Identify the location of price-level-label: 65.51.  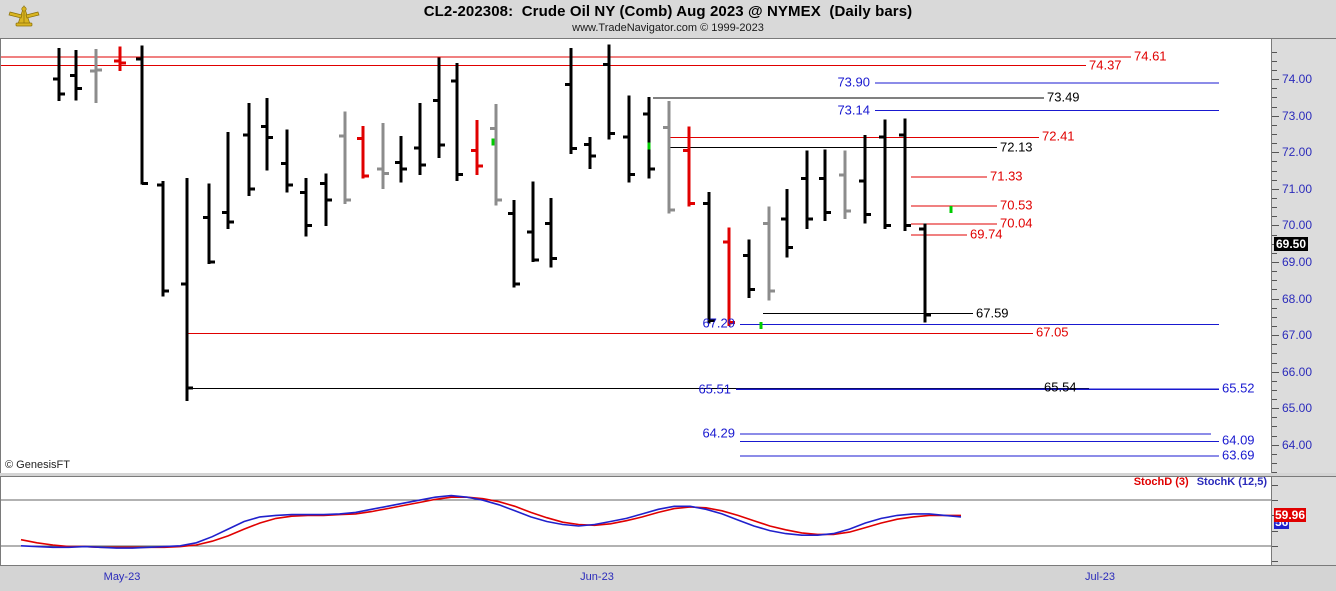
(714, 389).